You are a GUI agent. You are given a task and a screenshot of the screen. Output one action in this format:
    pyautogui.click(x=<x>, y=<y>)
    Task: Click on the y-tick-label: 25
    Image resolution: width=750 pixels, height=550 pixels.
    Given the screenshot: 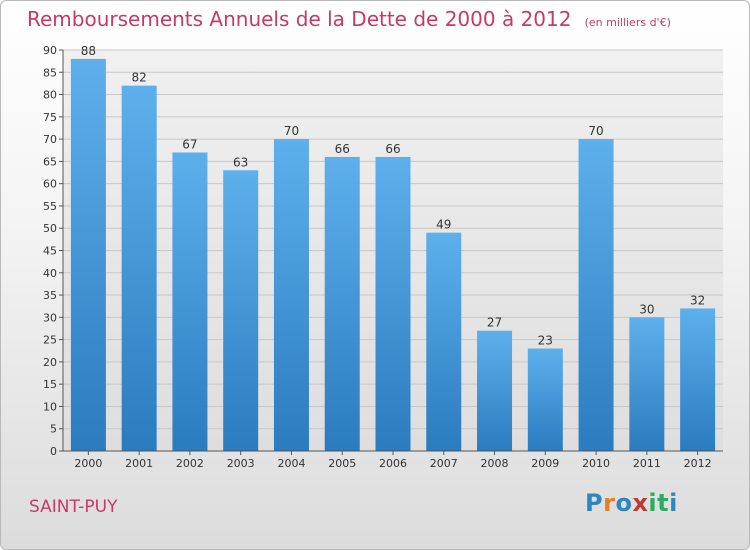 What is the action you would take?
    pyautogui.click(x=50, y=340)
    